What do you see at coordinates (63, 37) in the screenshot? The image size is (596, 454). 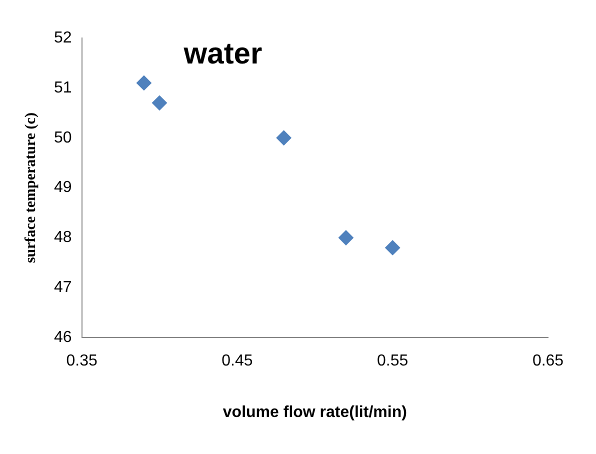 I see `y-tick-label: 52` at bounding box center [63, 37].